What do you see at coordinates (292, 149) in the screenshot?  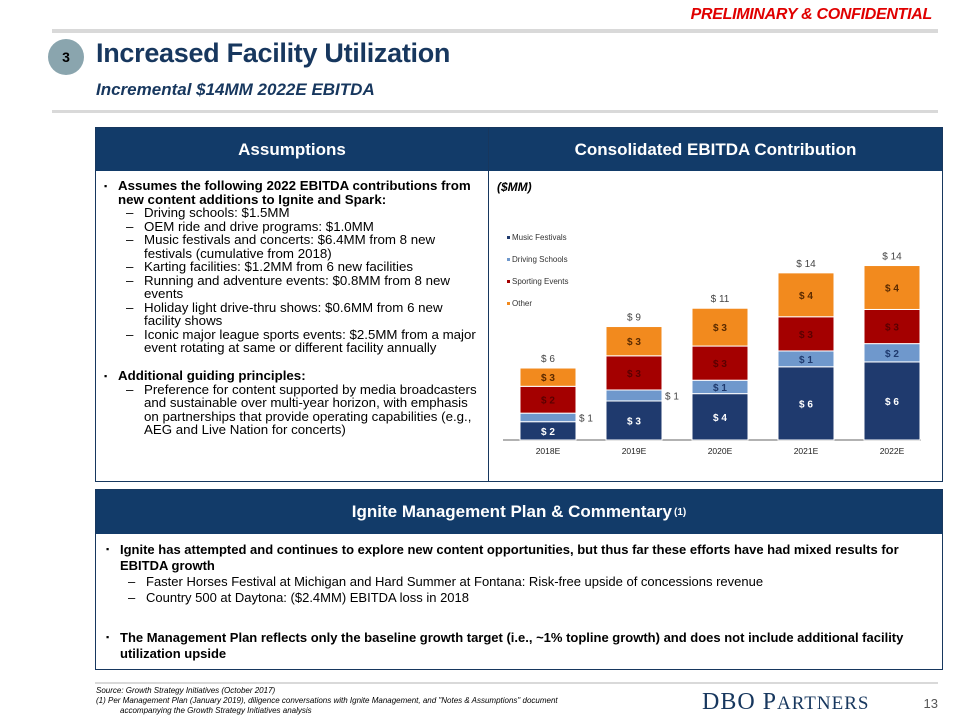 I see `assumptions-heading: Assumptions` at bounding box center [292, 149].